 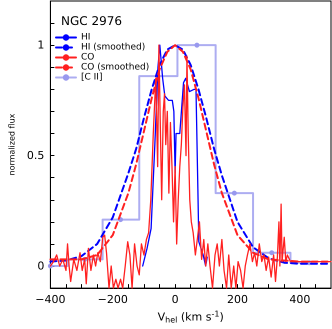 What do you see at coordinates (87, 57) in the screenshot?
I see `legend-label: CO` at bounding box center [87, 57].